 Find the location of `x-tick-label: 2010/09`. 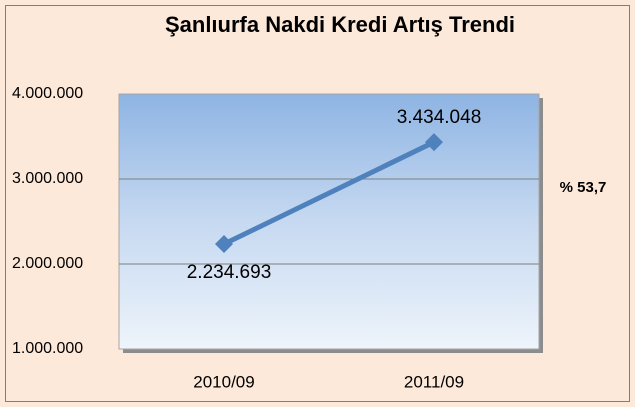

x-tick-label: 2010/09 is located at coordinates (223, 381).